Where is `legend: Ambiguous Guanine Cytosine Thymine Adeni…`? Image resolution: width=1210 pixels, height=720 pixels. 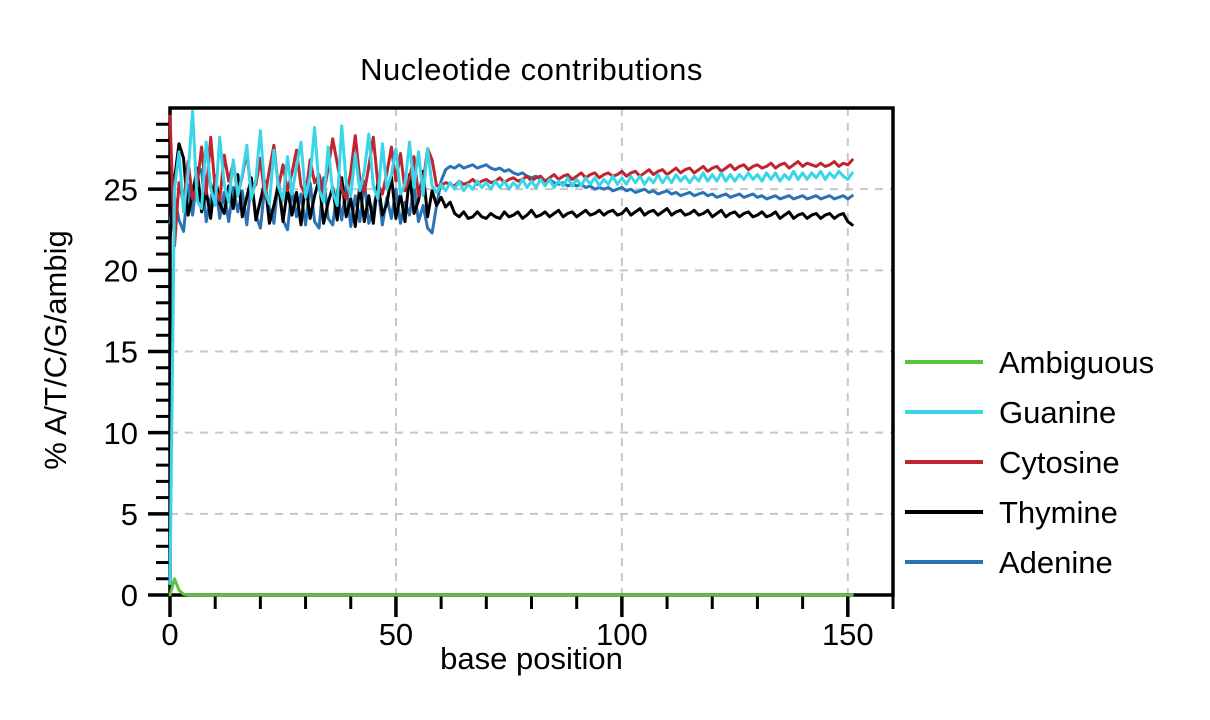 legend: Ambiguous Guanine Cytosine Thymine Adeni… is located at coordinates (1029, 462).